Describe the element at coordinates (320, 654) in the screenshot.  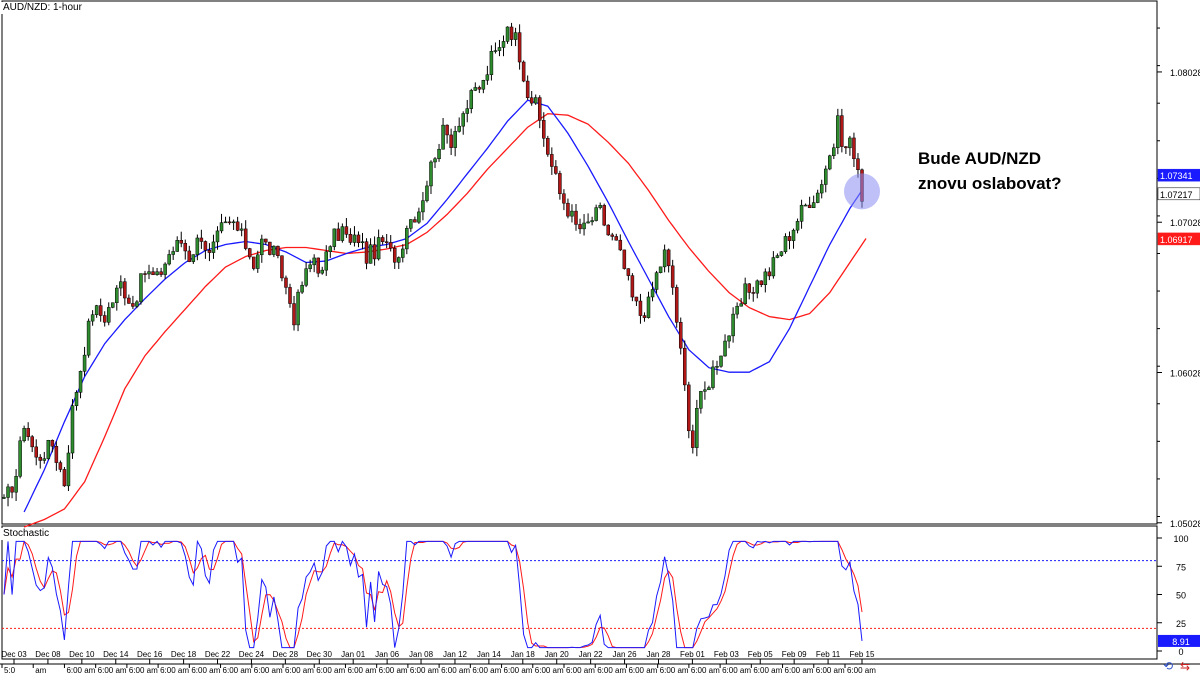
I see `date-label: Dec 30` at that location.